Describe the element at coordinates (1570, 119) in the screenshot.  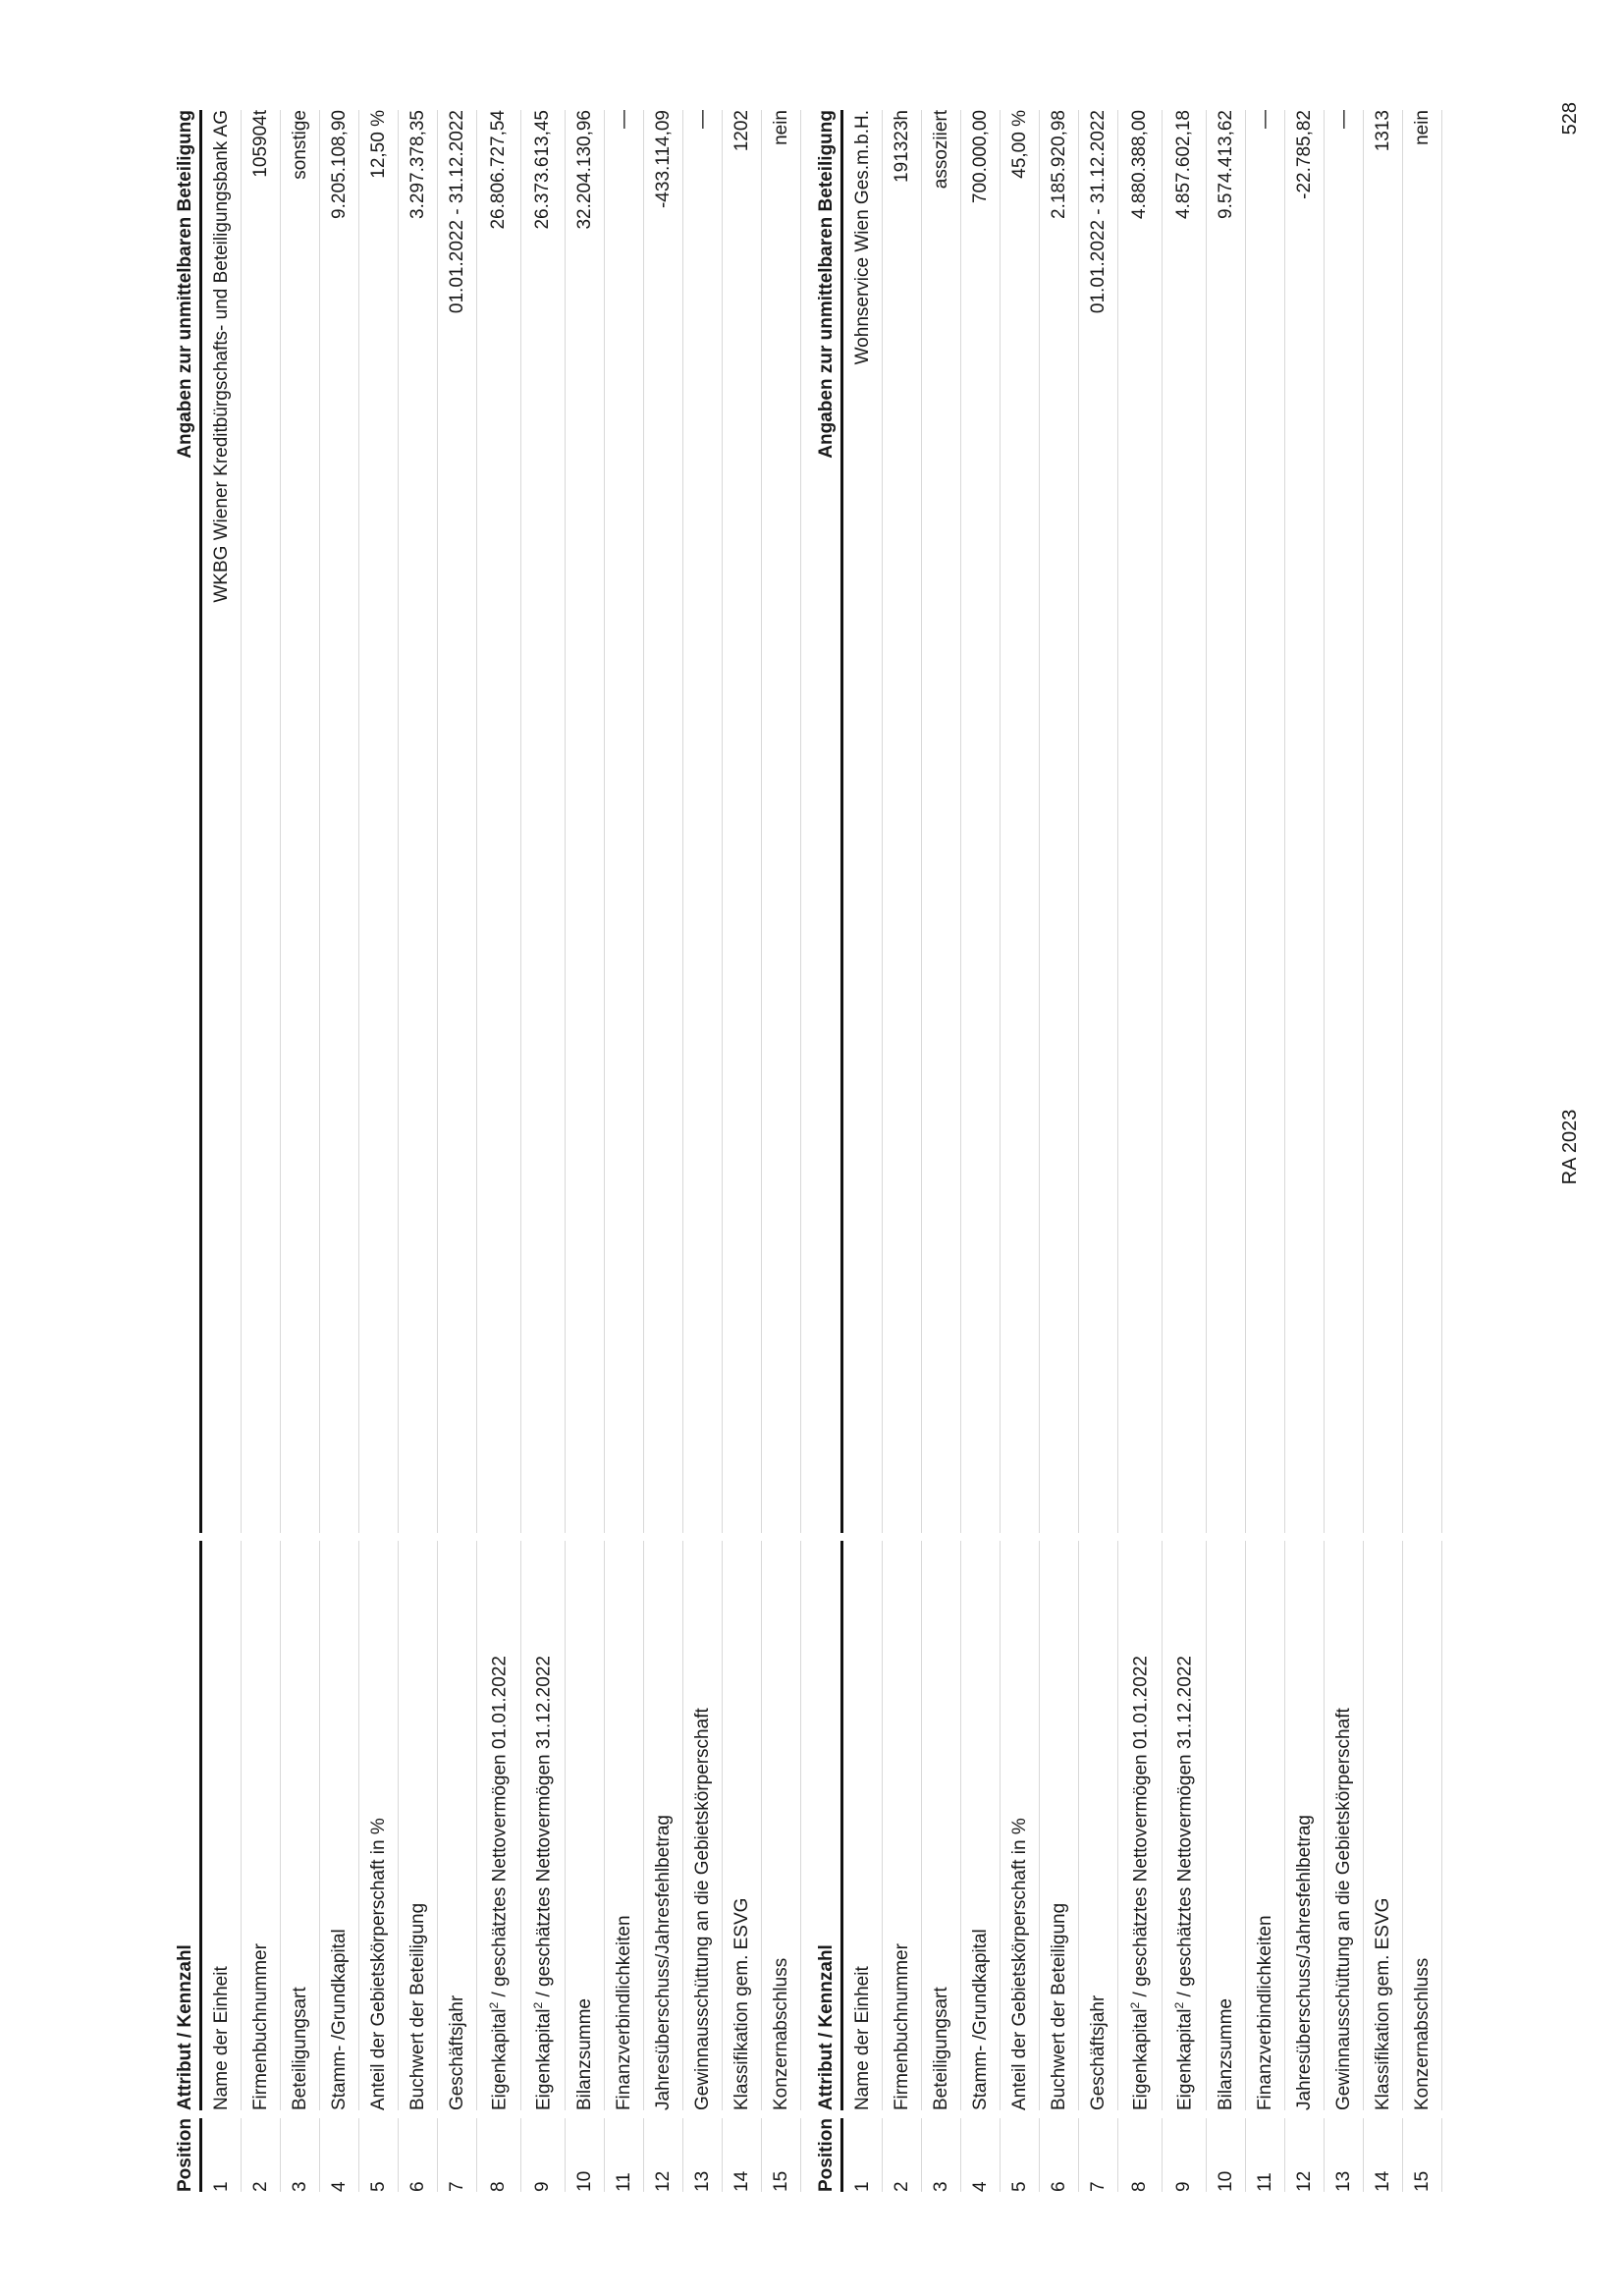
I see `page-number: 528` at that location.